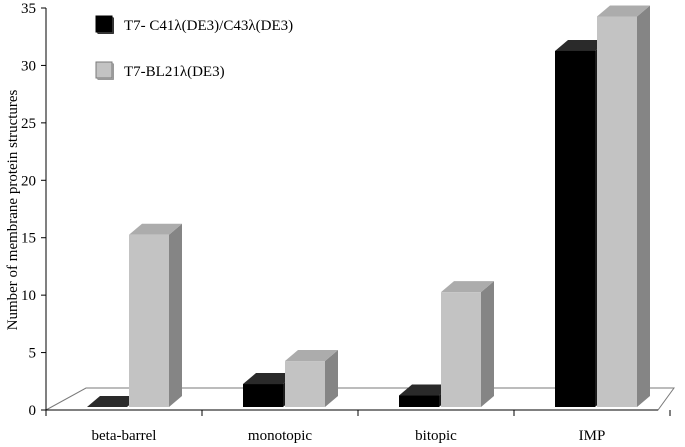 The width and height of the screenshot is (685, 447). Describe the element at coordinates (33, 411) in the screenshot. I see `y-tick-label: 0` at that location.